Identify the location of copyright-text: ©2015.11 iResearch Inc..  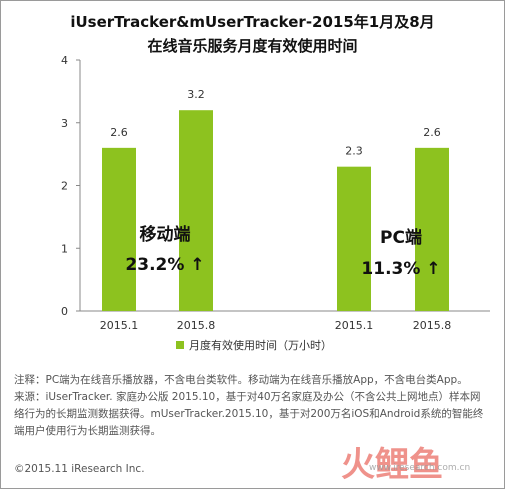
(79, 469).